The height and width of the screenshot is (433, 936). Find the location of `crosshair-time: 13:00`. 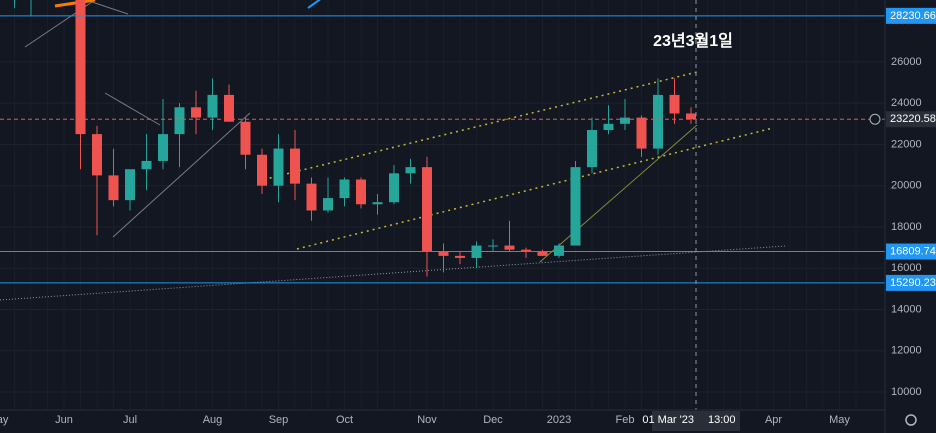

crosshair-time: 13:00 is located at coordinates (722, 420).